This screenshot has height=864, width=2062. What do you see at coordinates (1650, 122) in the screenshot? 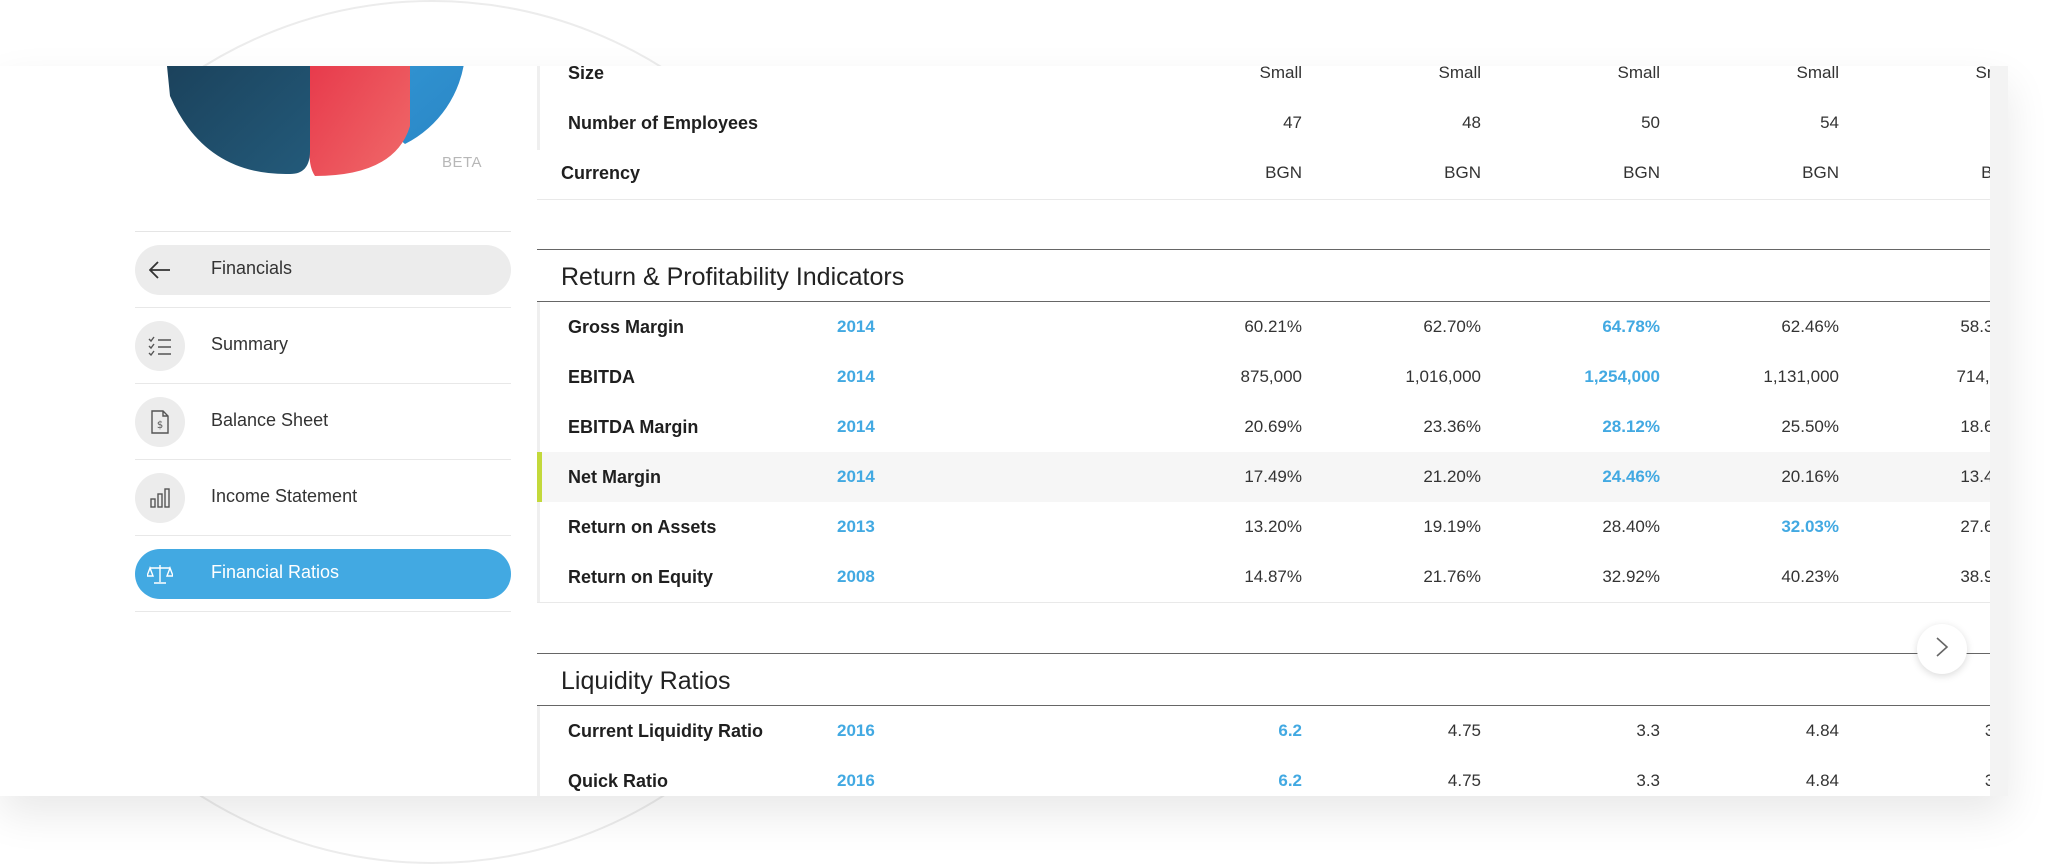
I see `cell-value: 50` at bounding box center [1650, 122].